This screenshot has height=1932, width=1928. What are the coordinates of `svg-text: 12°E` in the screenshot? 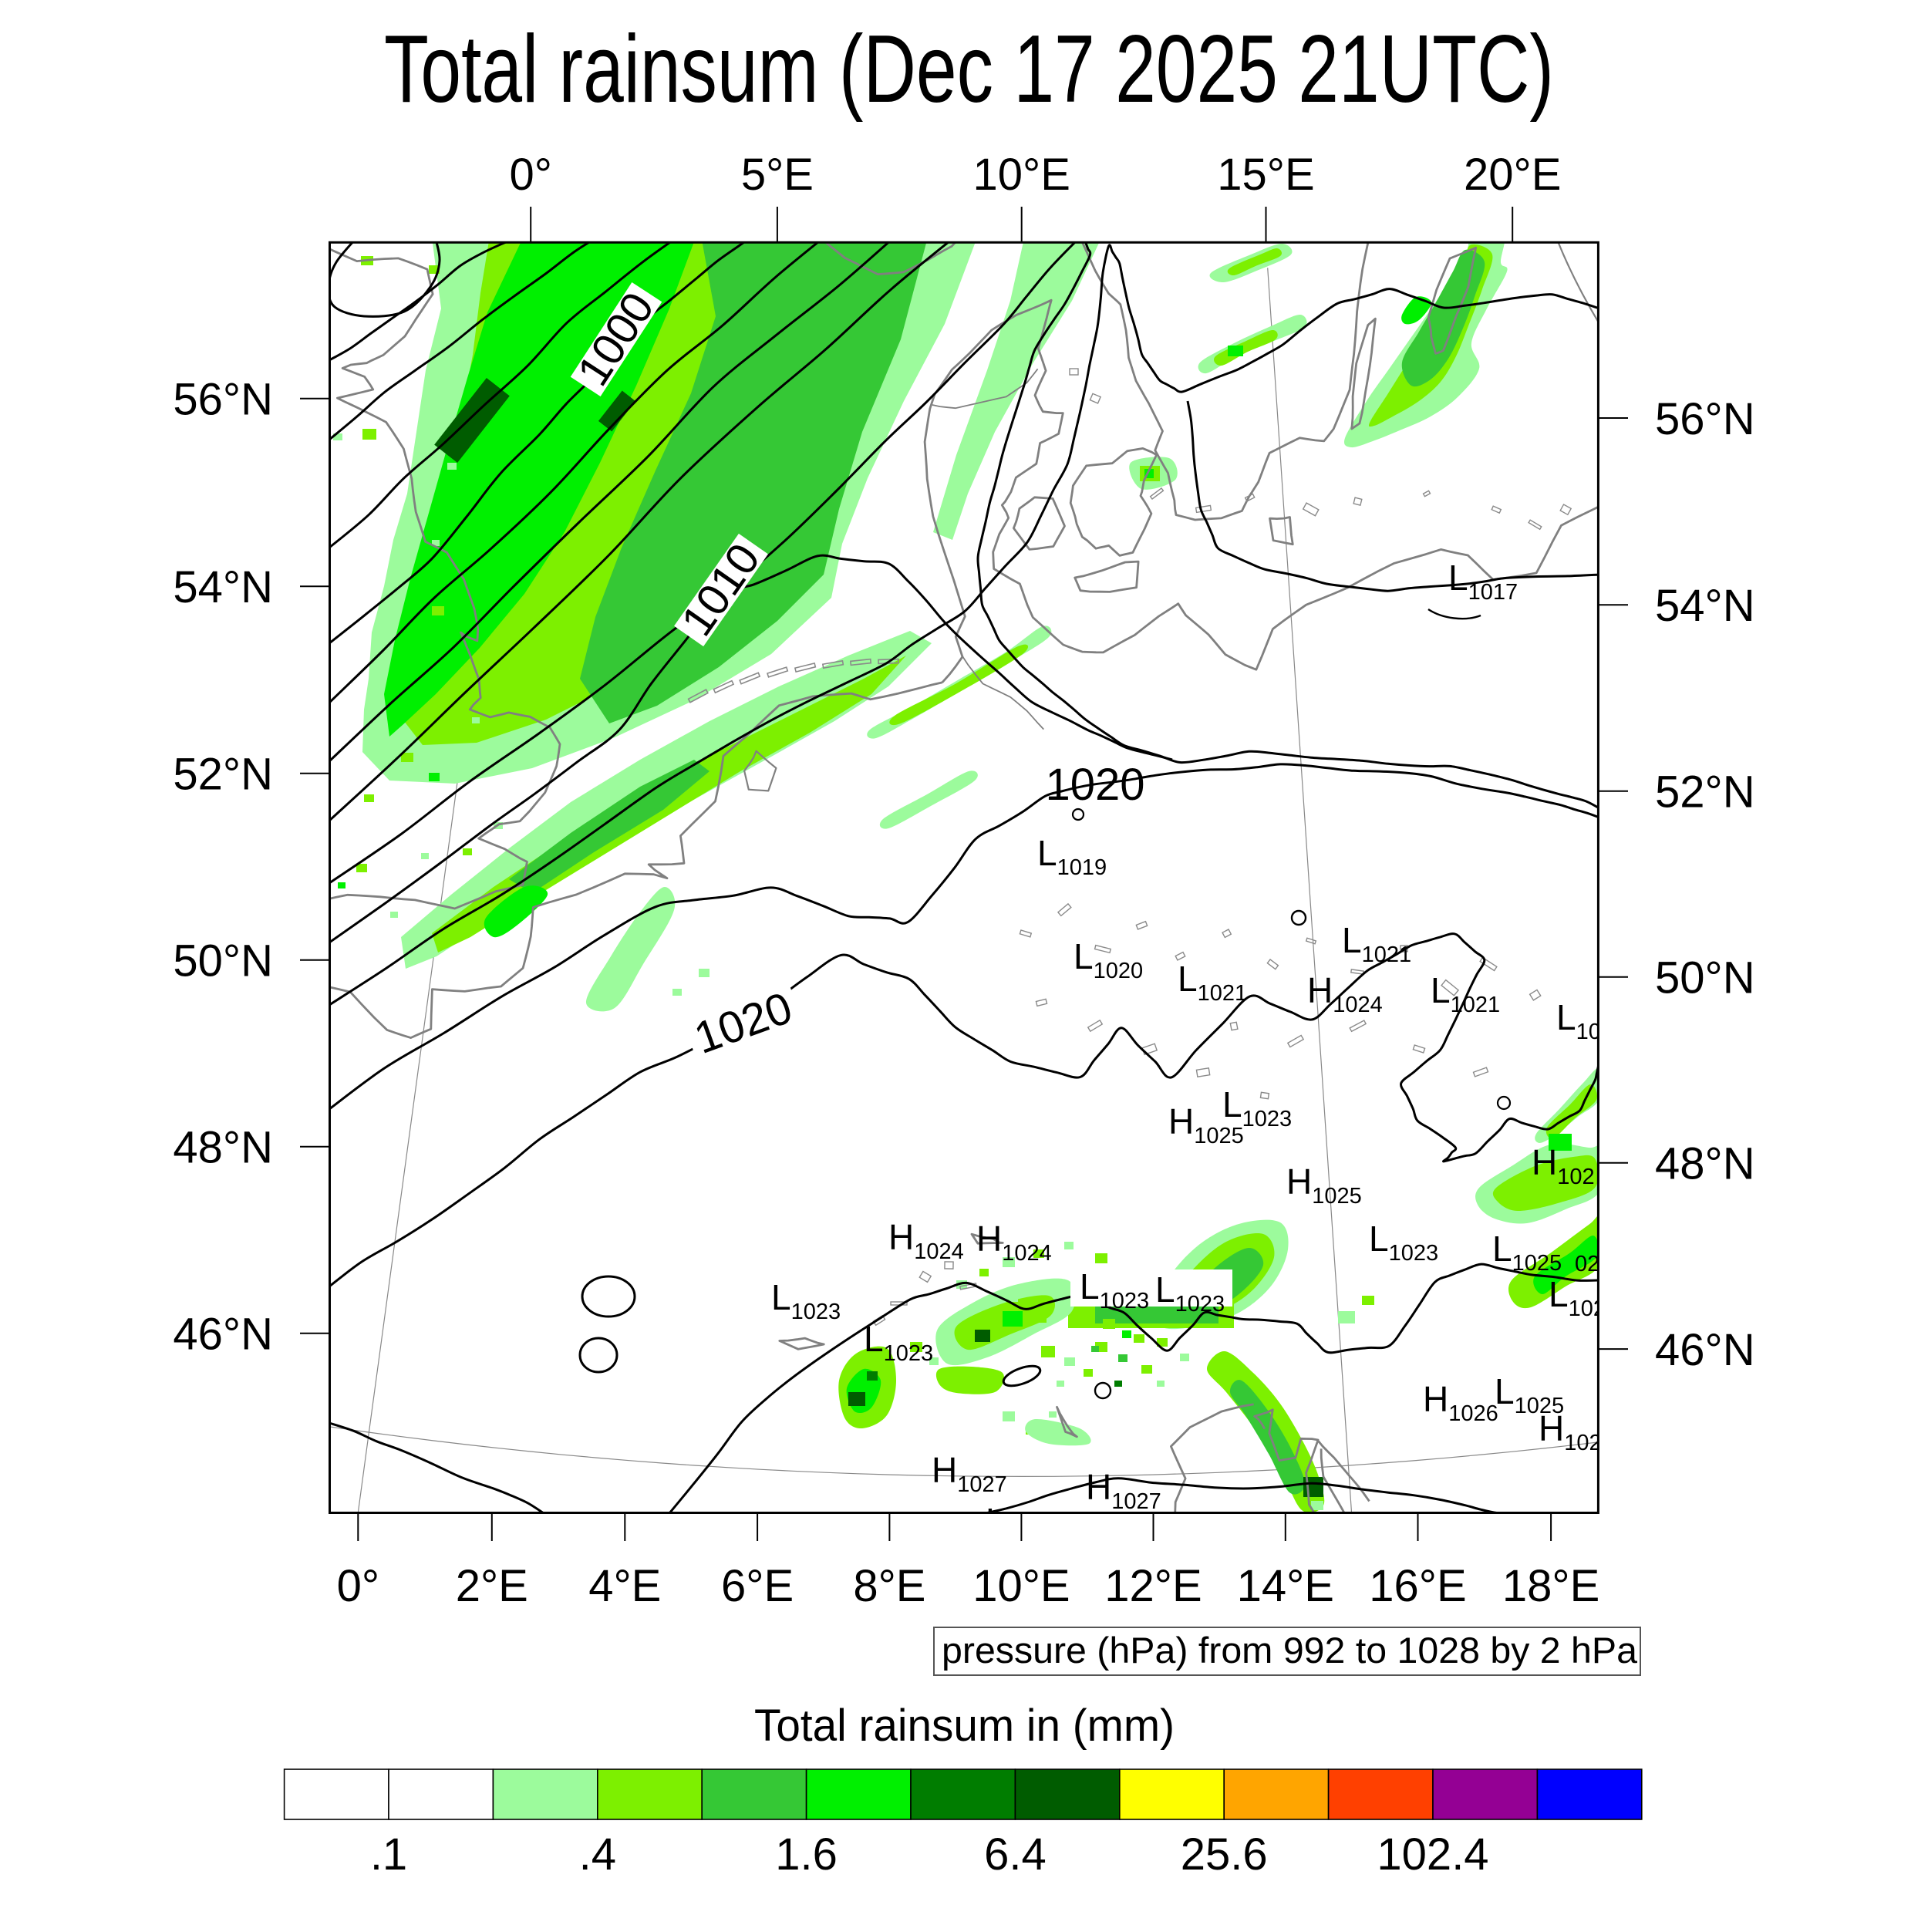 It's located at (1153, 1586).